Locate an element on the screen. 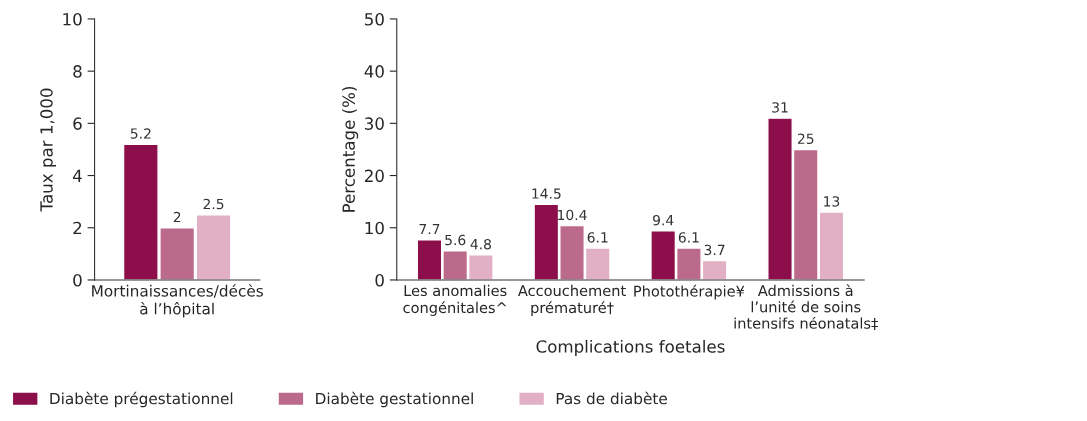 The height and width of the screenshot is (421, 1087). legend-label: Pas de diabète is located at coordinates (611, 398).